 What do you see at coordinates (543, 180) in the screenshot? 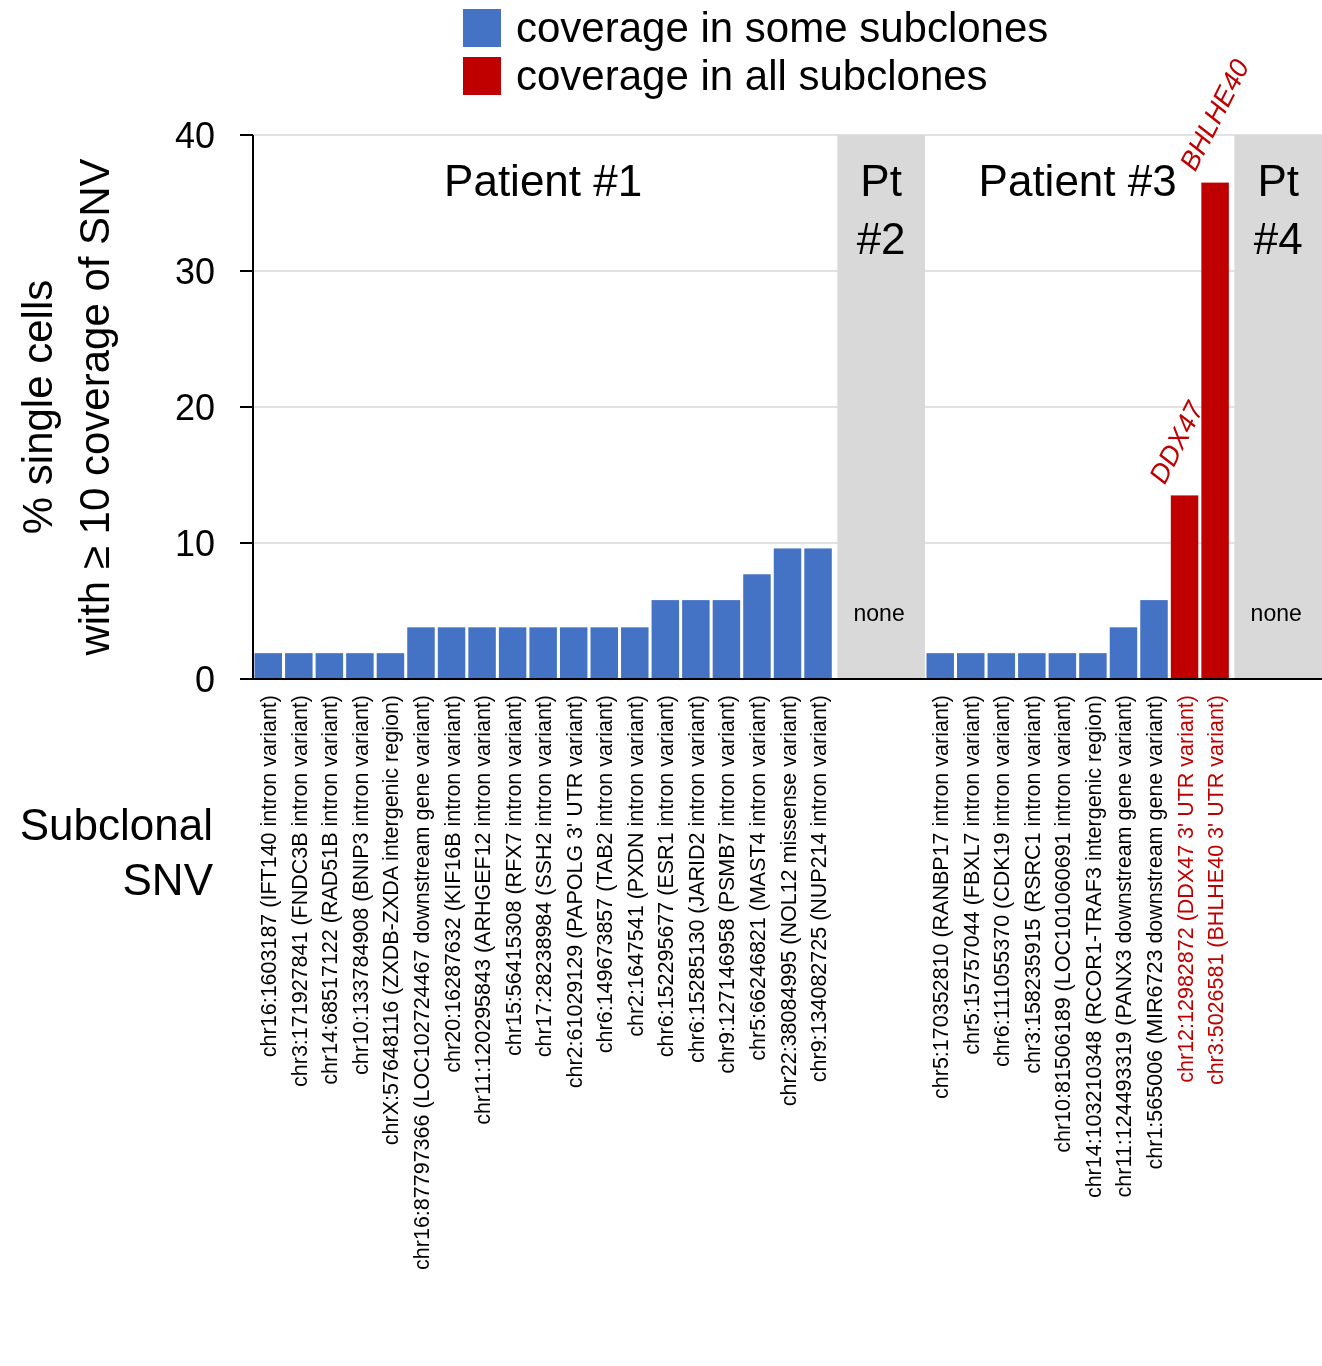
I see `annotation: Patient #1` at bounding box center [543, 180].